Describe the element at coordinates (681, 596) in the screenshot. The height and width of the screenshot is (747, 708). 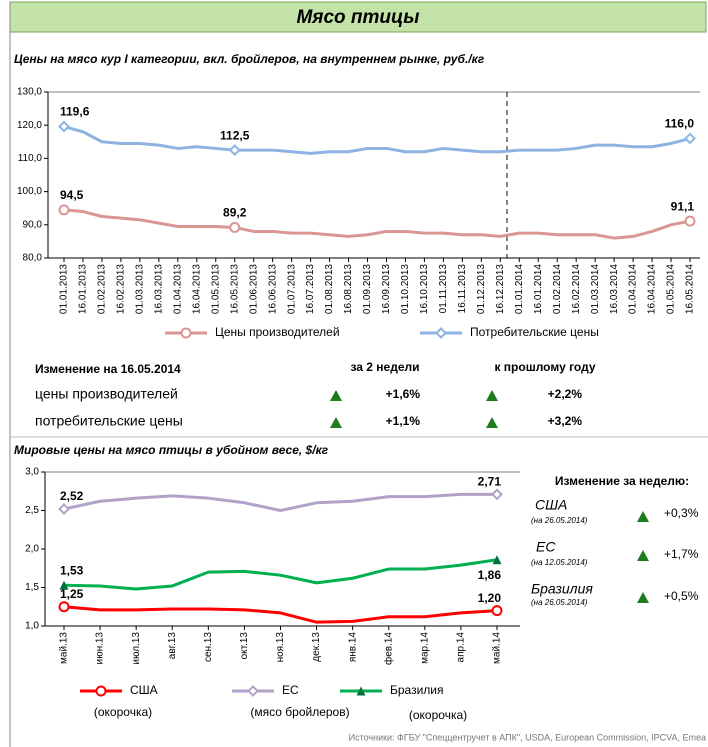
I see `weekly-change: +0,5%` at that location.